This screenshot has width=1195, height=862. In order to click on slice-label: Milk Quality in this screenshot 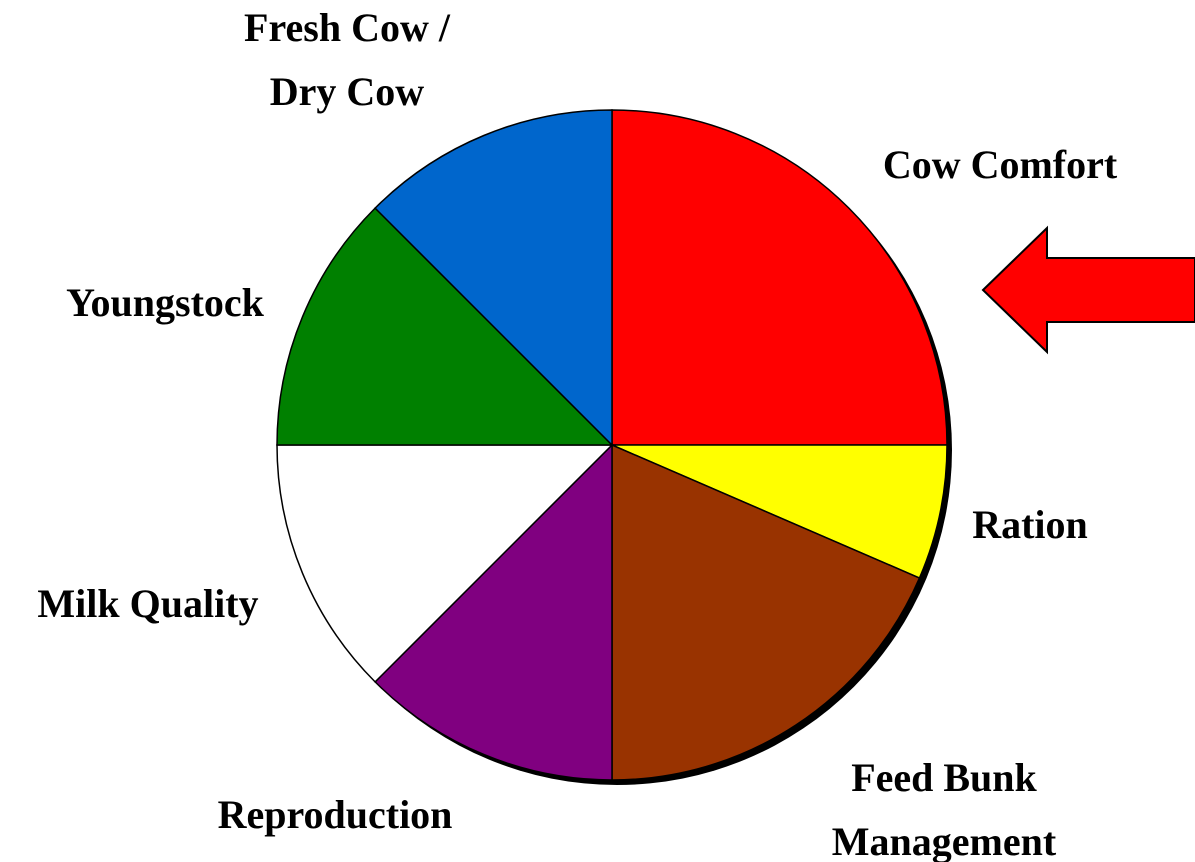, I will do `click(148, 603)`.